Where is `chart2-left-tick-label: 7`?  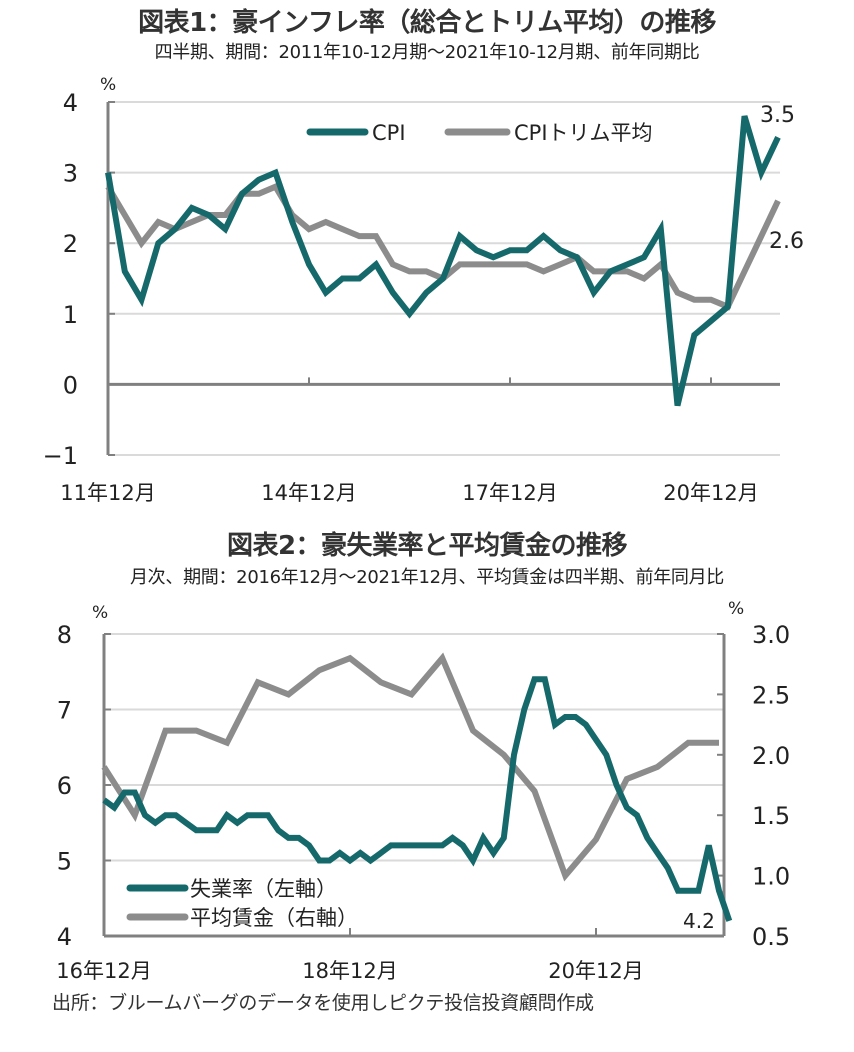 chart2-left-tick-label: 7 is located at coordinates (64, 711).